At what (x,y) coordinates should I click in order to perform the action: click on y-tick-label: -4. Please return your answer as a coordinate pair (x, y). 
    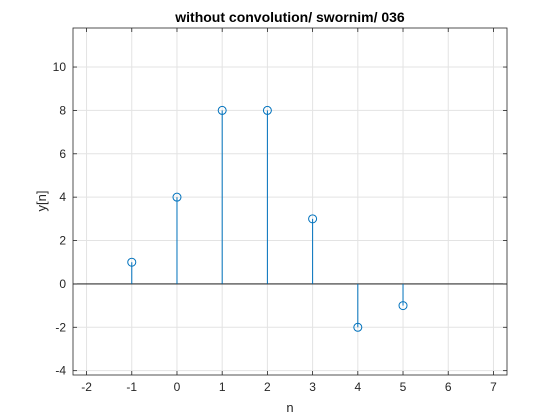
    Looking at the image, I should click on (60, 371).